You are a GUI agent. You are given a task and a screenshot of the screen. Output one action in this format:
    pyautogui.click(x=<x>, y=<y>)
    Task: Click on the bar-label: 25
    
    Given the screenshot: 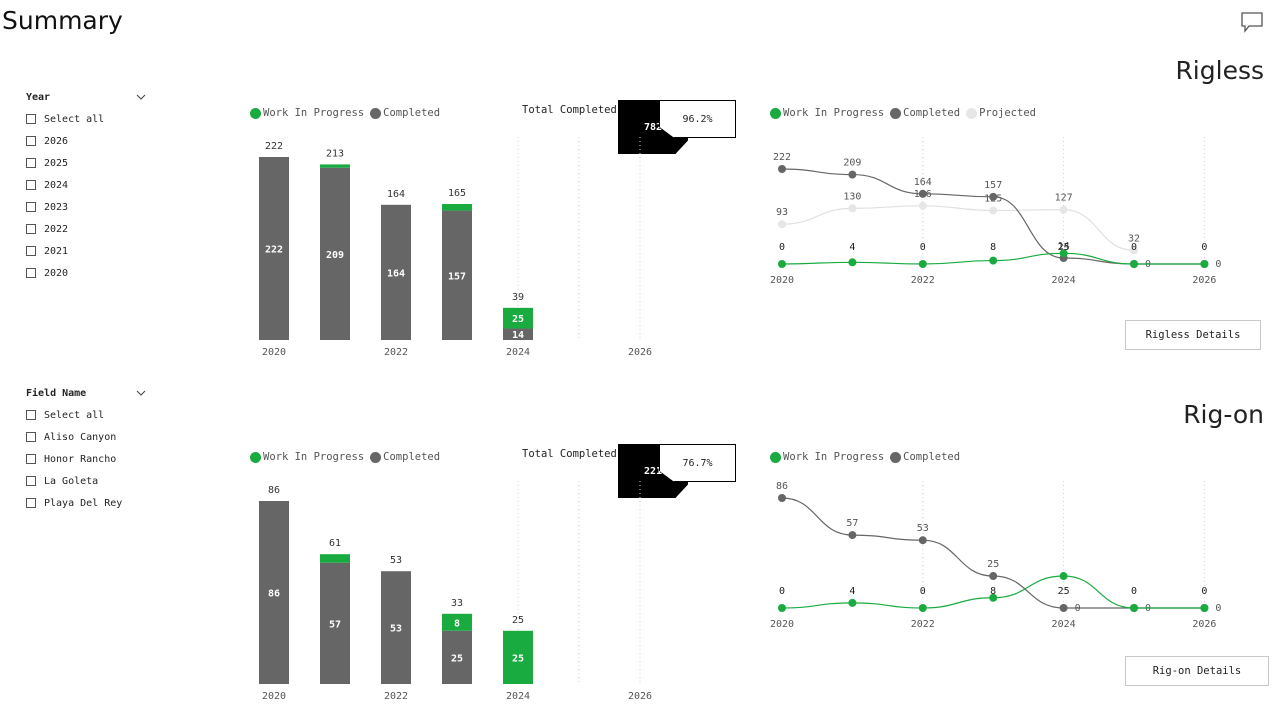 What is the action you would take?
    pyautogui.click(x=518, y=319)
    